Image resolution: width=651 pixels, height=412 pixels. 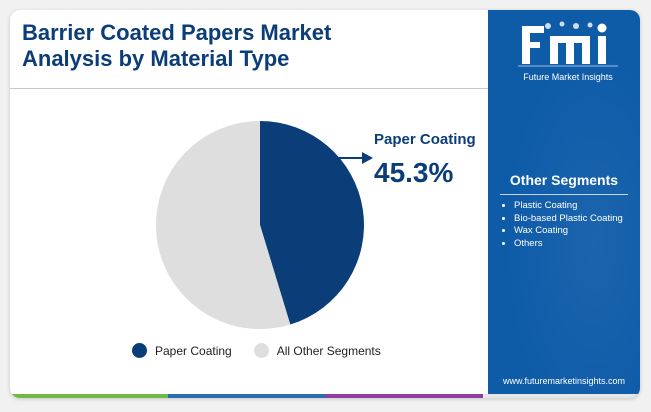 What do you see at coordinates (223, 225) in the screenshot?
I see `pie-slice-all-other-segments` at bounding box center [223, 225].